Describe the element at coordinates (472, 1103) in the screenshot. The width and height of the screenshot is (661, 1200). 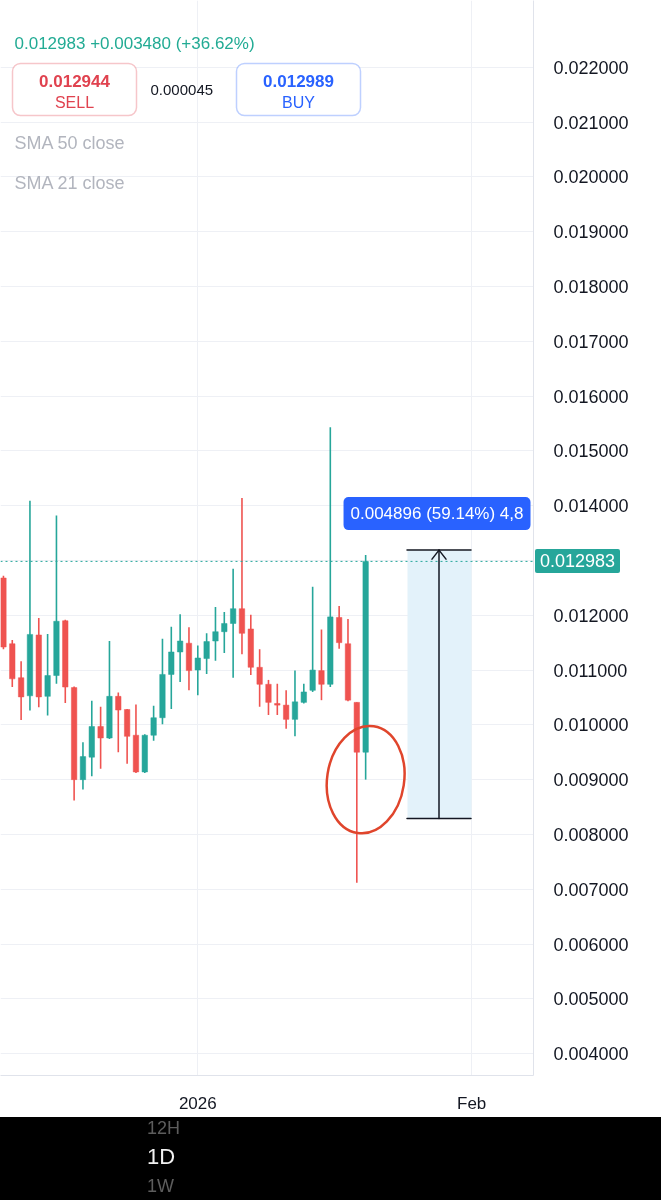
I see `x-tick-label: Feb` at that location.